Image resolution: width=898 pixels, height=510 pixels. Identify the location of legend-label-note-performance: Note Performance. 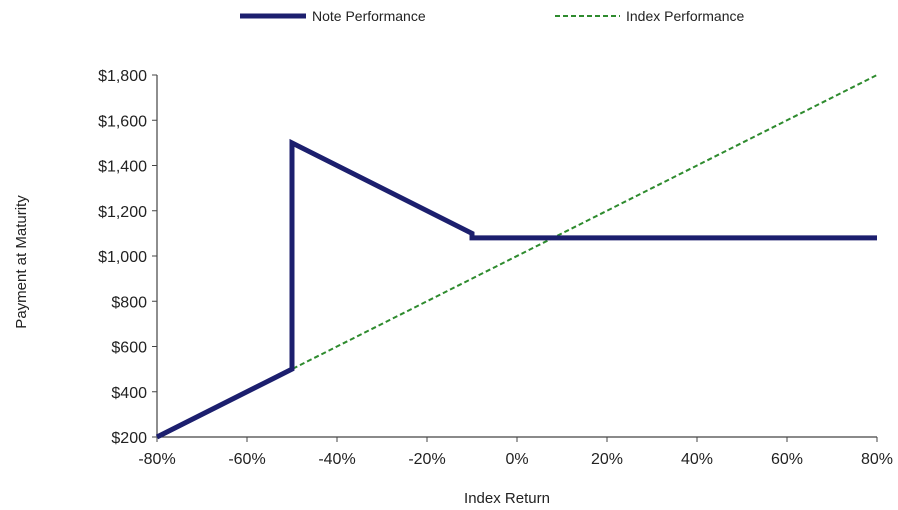
(369, 16).